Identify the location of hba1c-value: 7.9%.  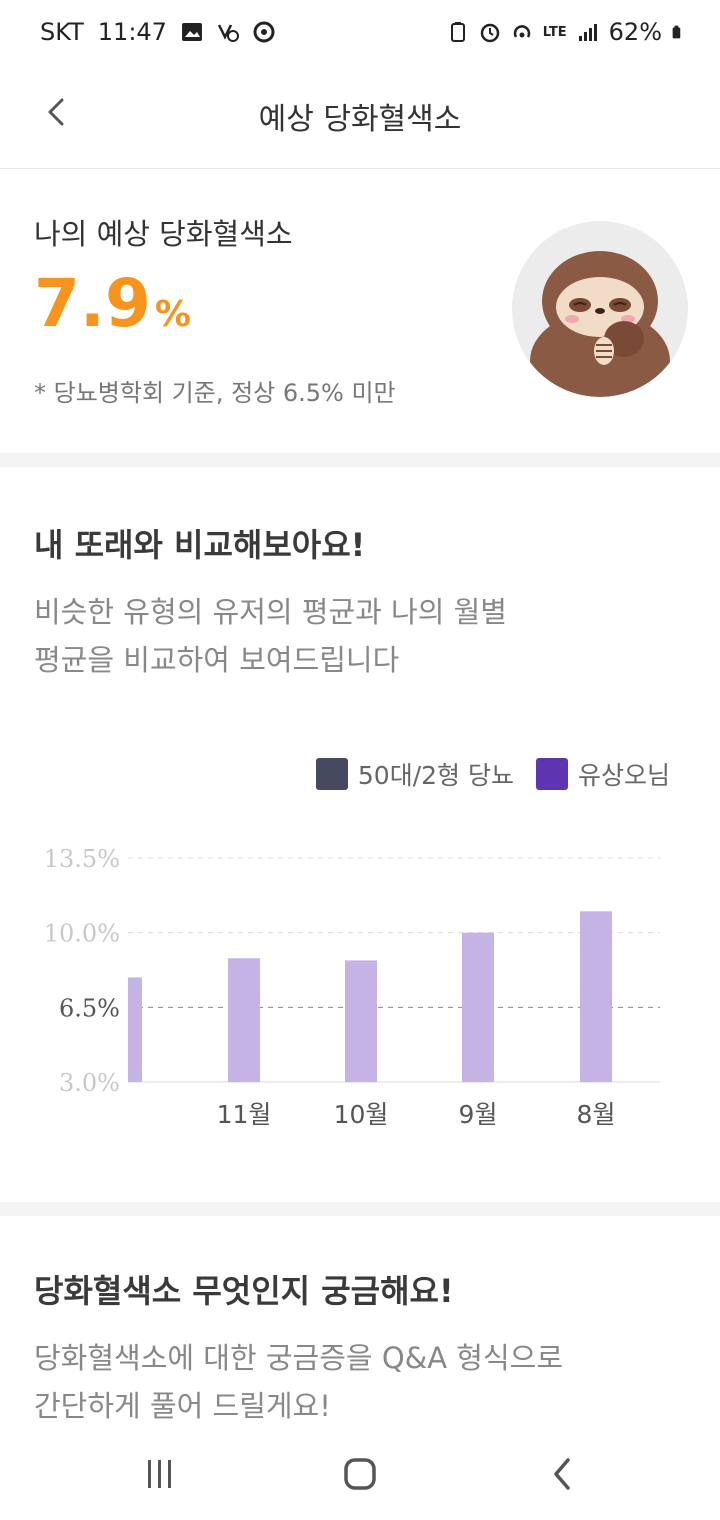
(112, 303).